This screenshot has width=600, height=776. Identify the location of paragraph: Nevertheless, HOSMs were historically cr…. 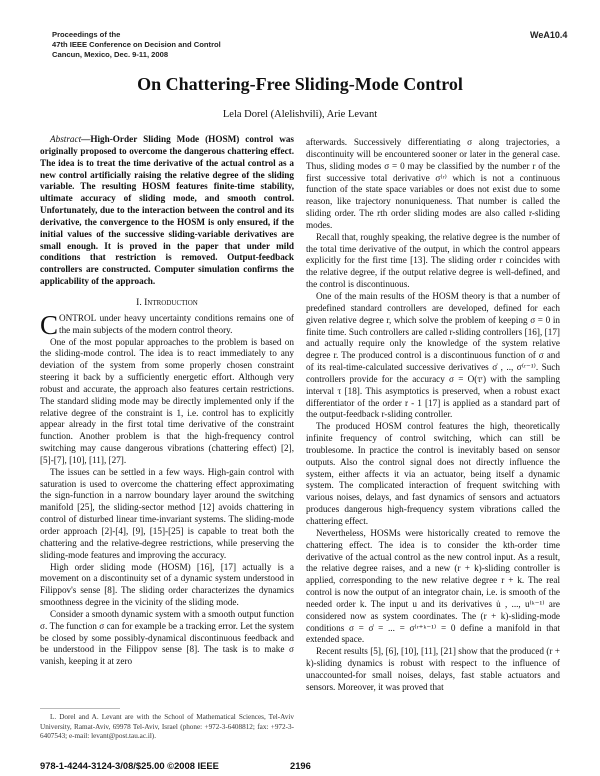
(433, 586).